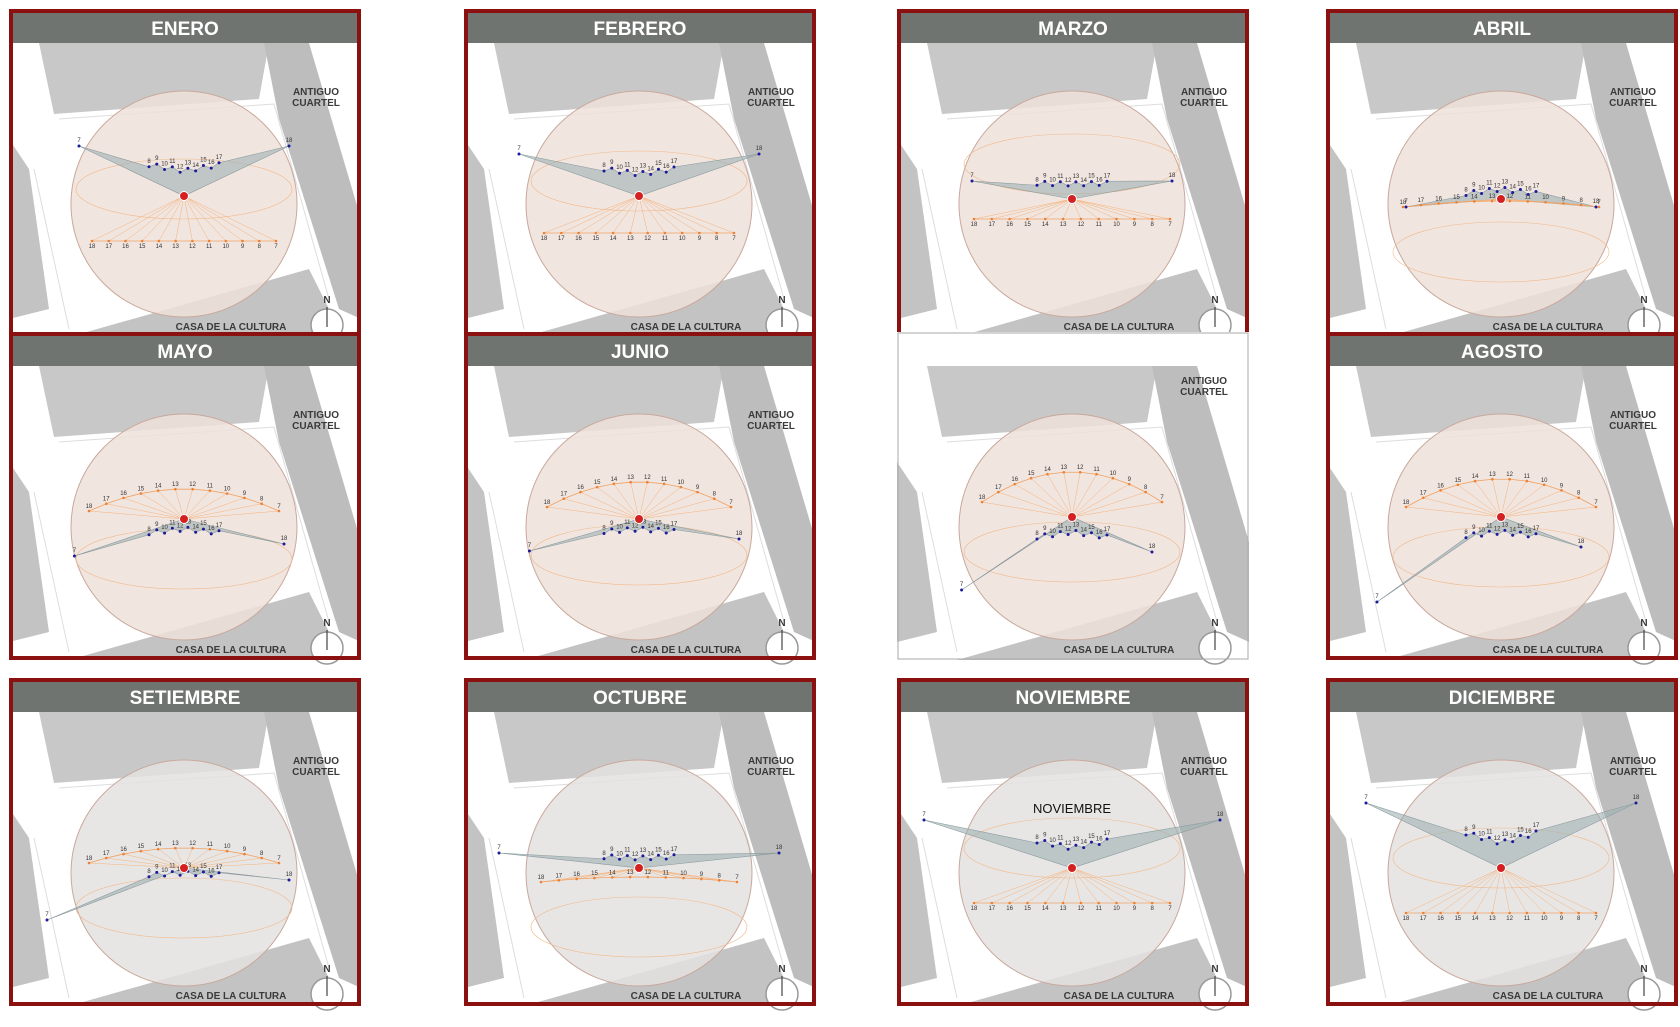 The height and width of the screenshot is (1027, 1680). What do you see at coordinates (1031, 474) in the screenshot?
I see `hour-label: 15` at bounding box center [1031, 474].